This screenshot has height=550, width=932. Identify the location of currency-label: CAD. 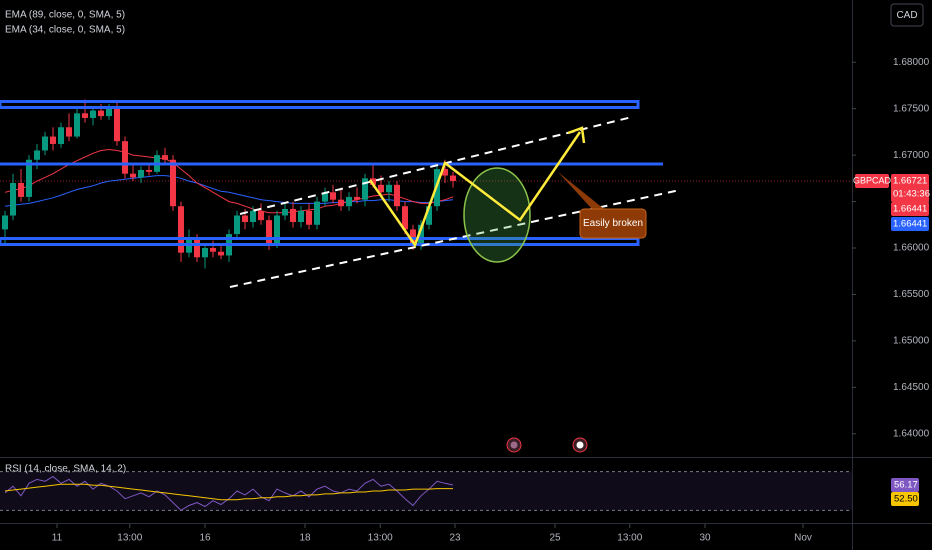
(906, 15).